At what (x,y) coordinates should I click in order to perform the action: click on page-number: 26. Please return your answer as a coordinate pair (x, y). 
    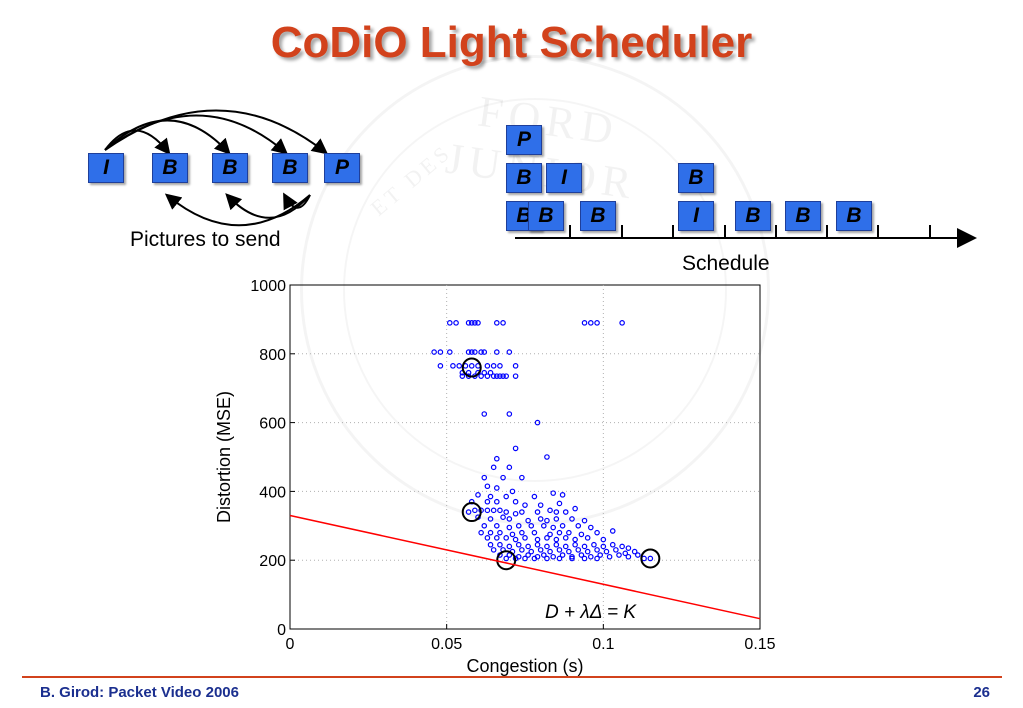
    Looking at the image, I should click on (981, 692).